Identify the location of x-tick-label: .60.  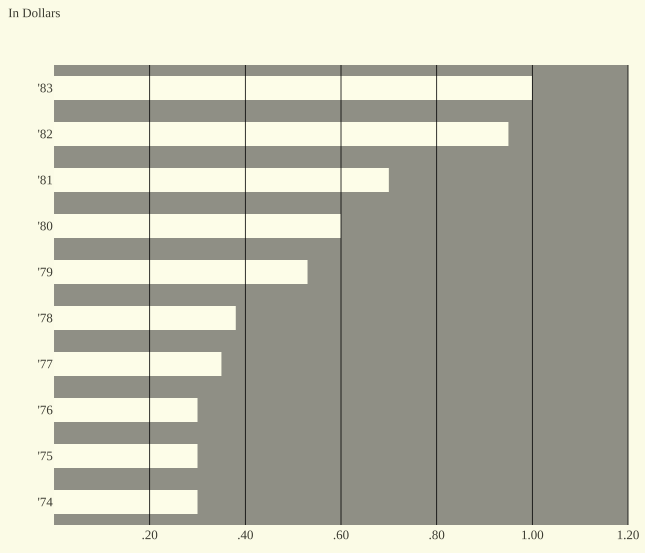
(341, 535).